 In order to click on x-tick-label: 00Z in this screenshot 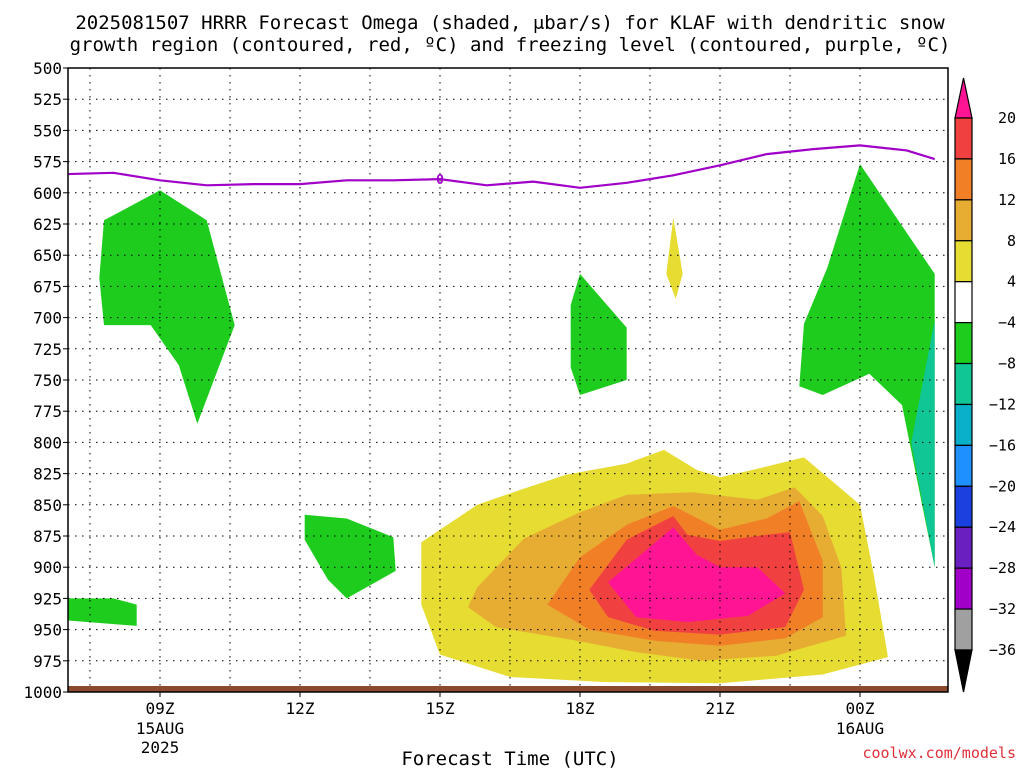, I will do `click(860, 708)`.